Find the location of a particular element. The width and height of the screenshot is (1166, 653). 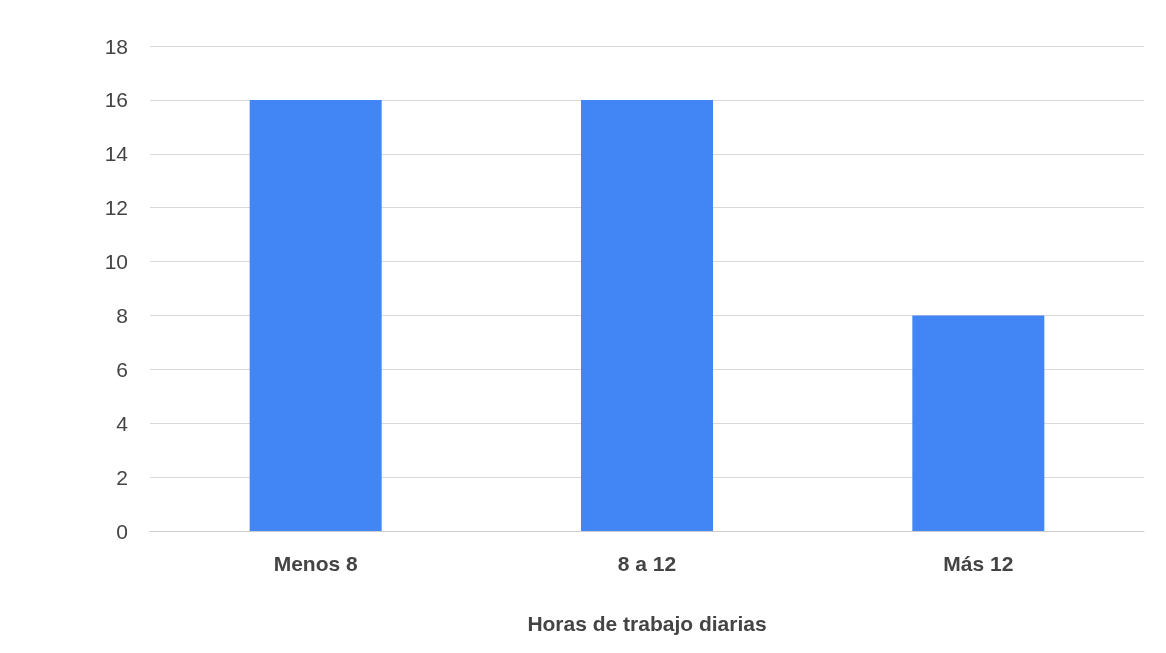

y-tick-label: 18 is located at coordinates (116, 46).